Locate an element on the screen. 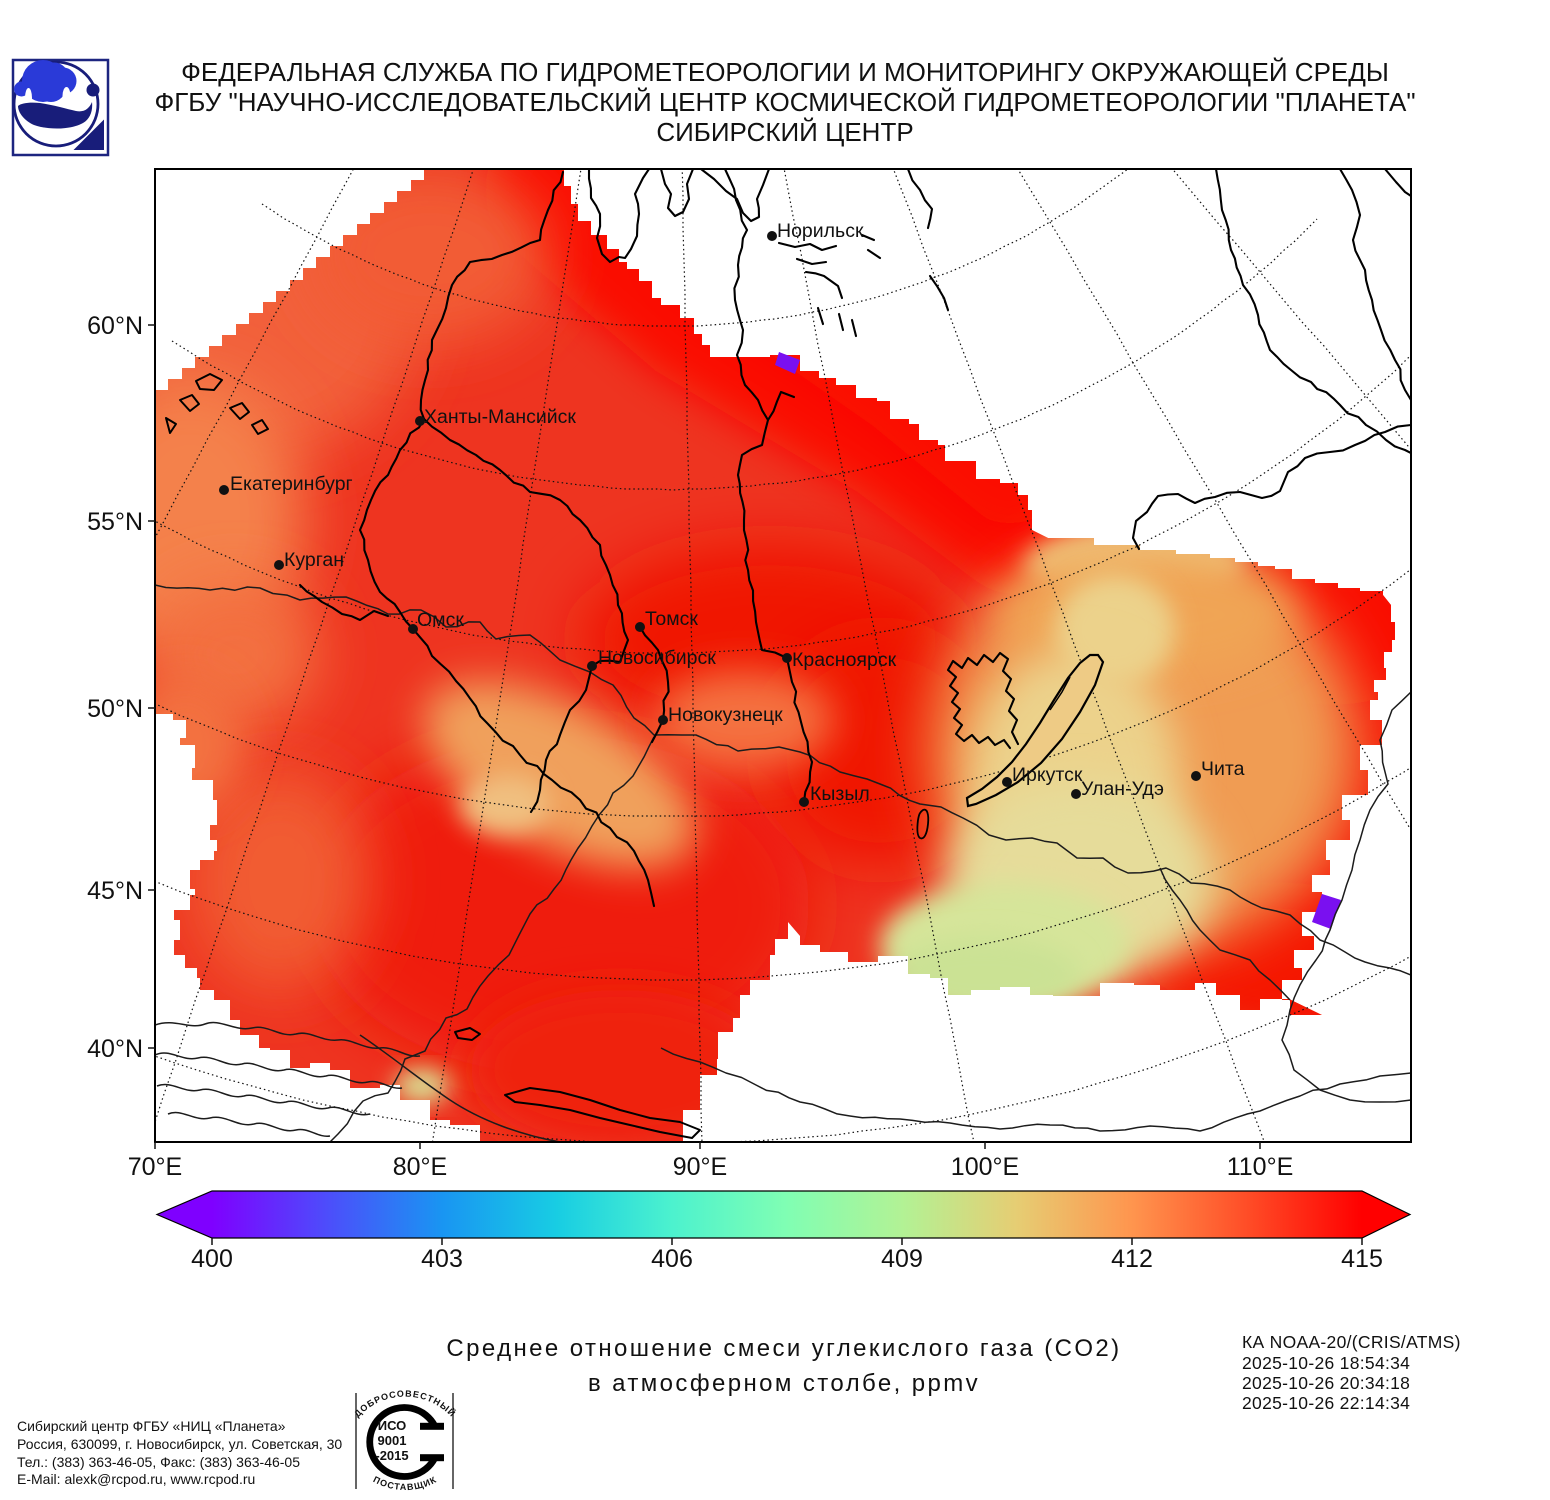  svg-text: КА NOAA-20/(CRIS/ATMS) is located at coordinates (1351, 1342).